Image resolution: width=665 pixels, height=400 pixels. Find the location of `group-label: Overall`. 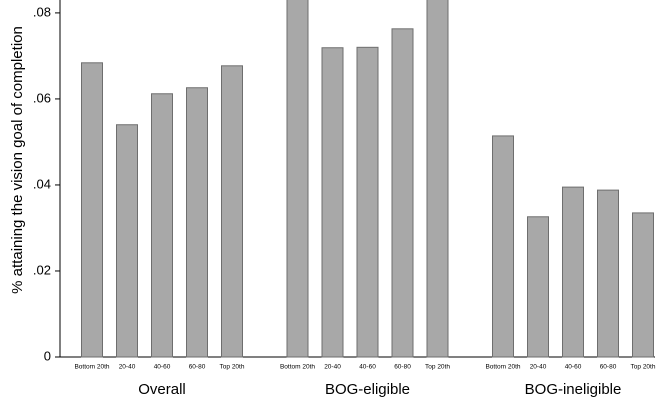

group-label: Overall is located at coordinates (162, 389).